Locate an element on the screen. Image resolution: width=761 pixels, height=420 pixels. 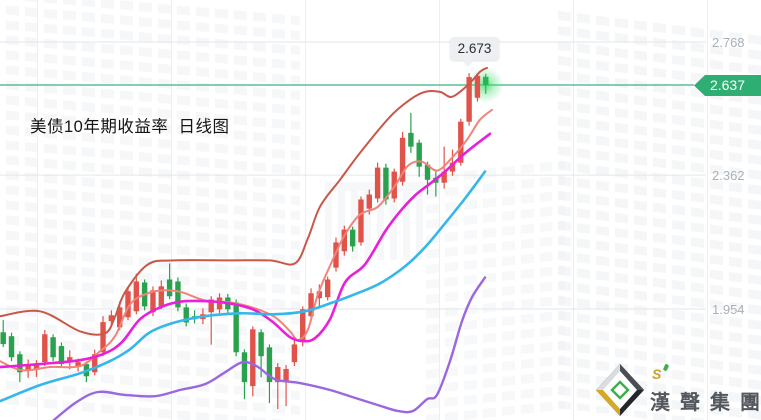
last-price-label: 2.637 is located at coordinates (727, 85).